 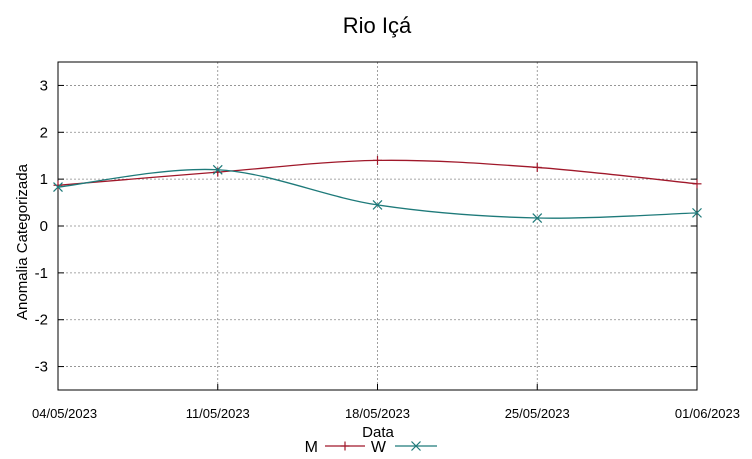 What do you see at coordinates (22, 241) in the screenshot?
I see `y-axis-label: Anomalia Categorizada` at bounding box center [22, 241].